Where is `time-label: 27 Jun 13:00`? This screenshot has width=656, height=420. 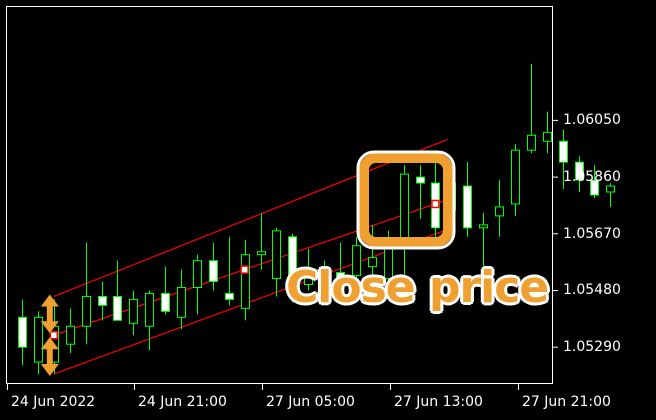 time-label: 27 Jun 13:00 is located at coordinates (438, 402).